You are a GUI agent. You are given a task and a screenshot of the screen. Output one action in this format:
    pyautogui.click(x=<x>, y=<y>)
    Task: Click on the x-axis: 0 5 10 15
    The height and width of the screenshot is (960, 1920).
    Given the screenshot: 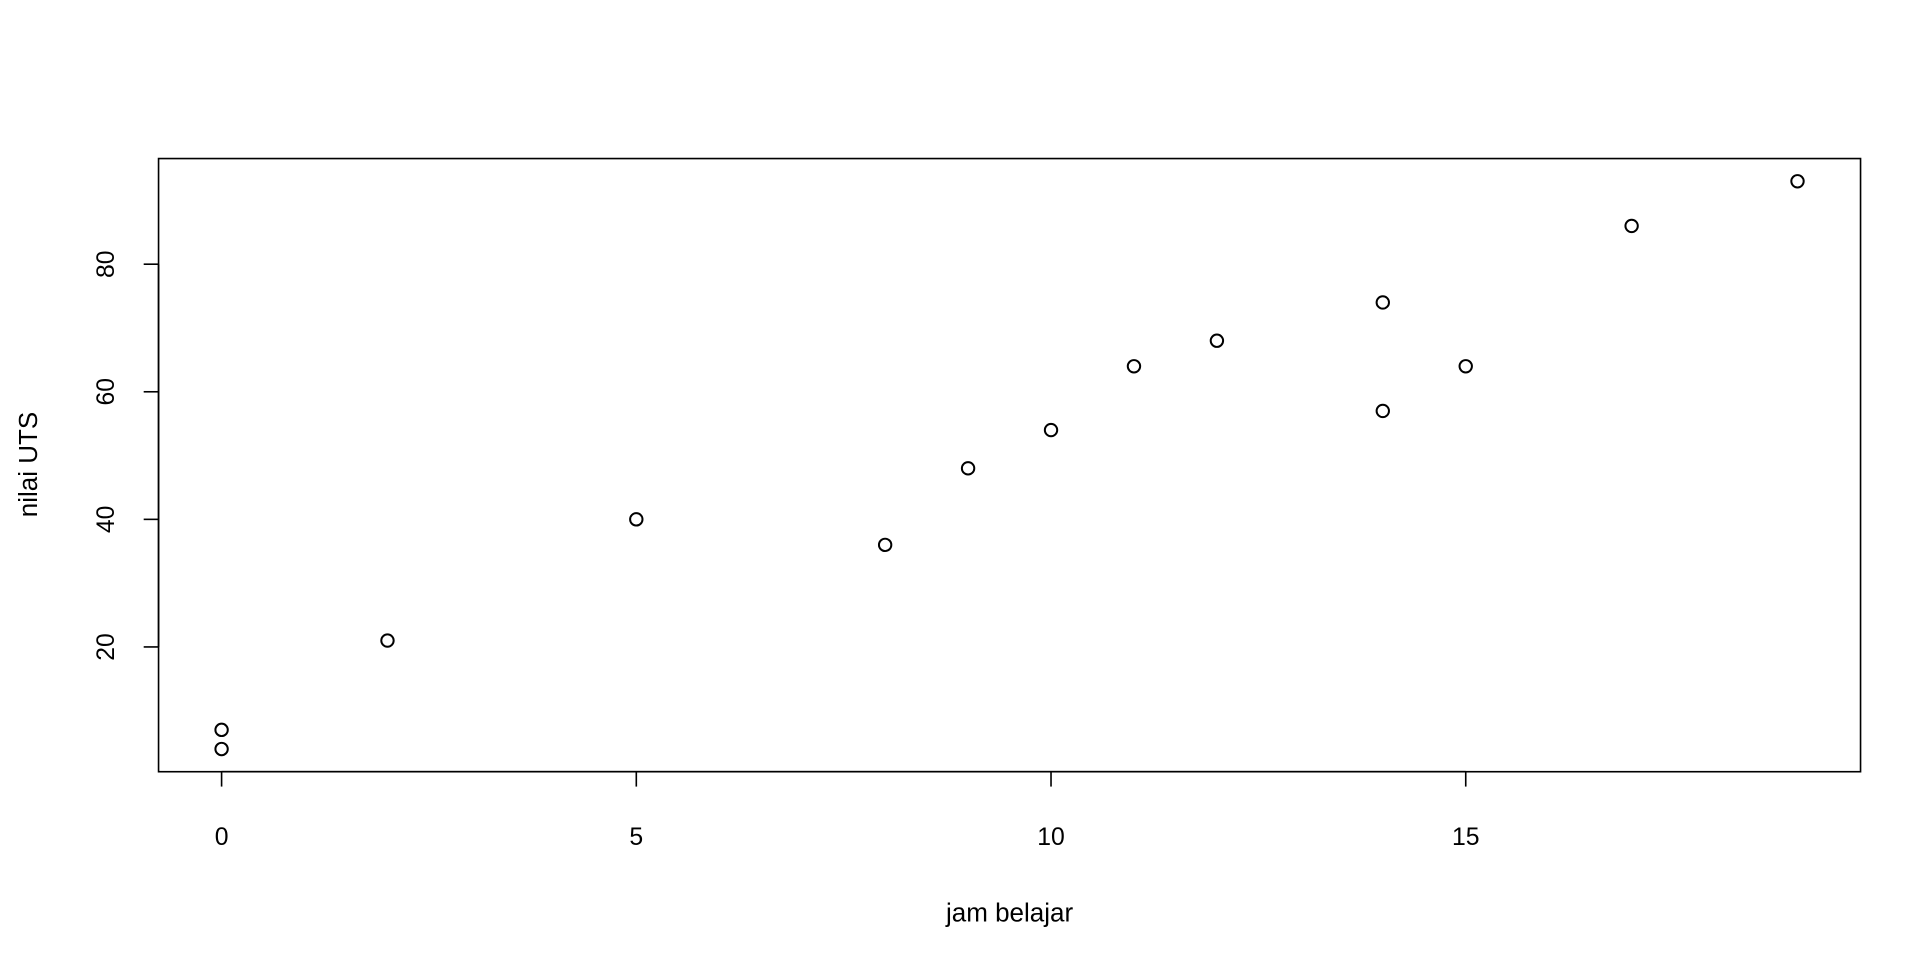 What is the action you would take?
    pyautogui.click(x=847, y=810)
    